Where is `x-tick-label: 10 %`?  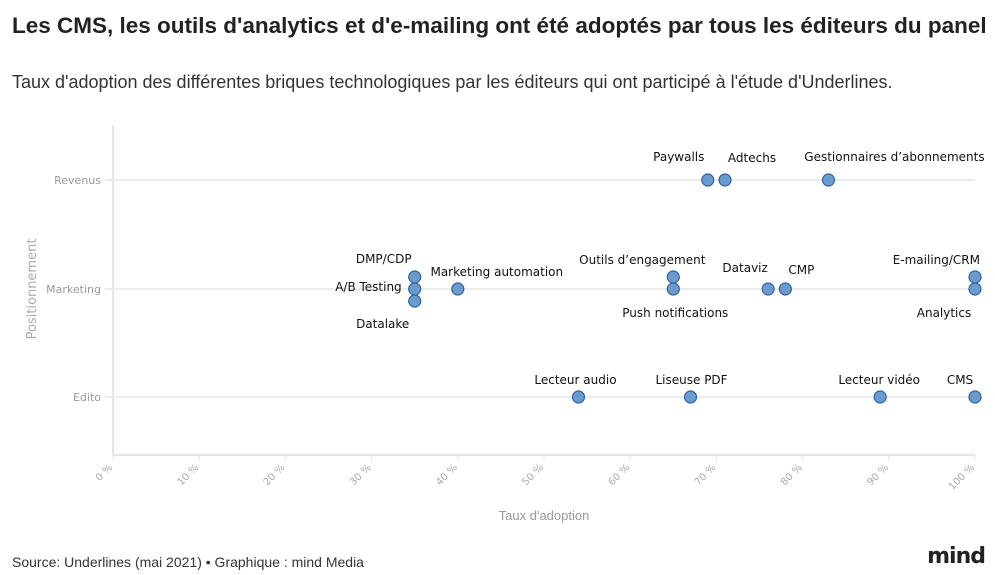 x-tick-label: 10 % is located at coordinates (189, 475).